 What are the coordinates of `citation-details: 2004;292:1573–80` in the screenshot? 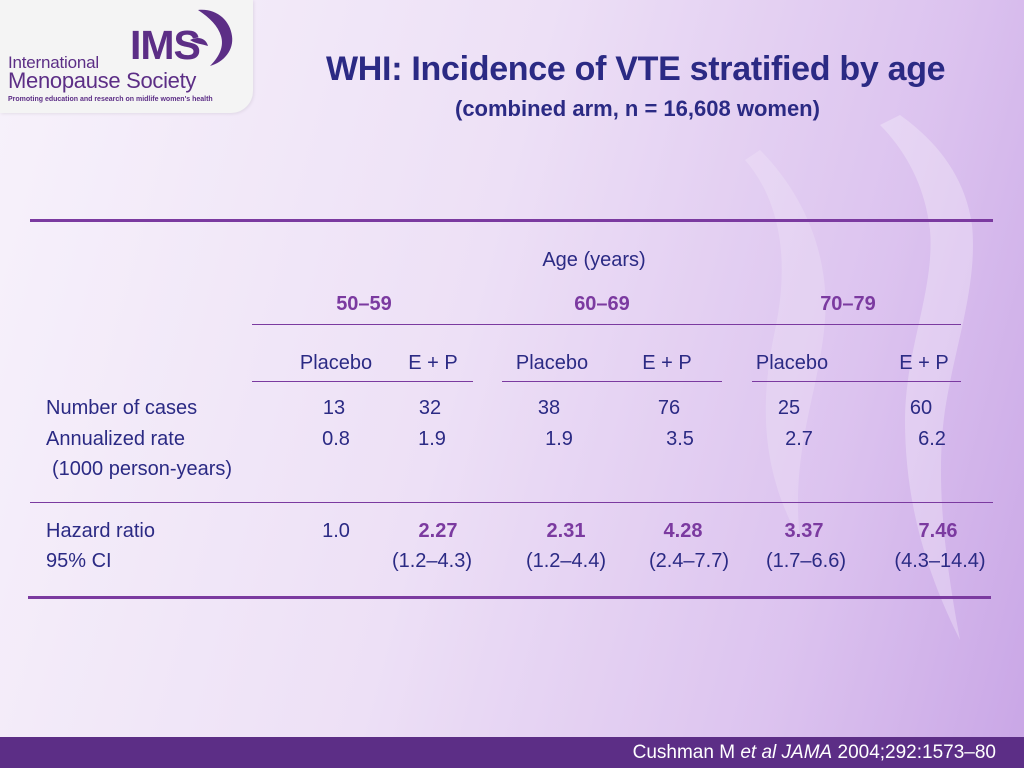 It's located at (914, 752).